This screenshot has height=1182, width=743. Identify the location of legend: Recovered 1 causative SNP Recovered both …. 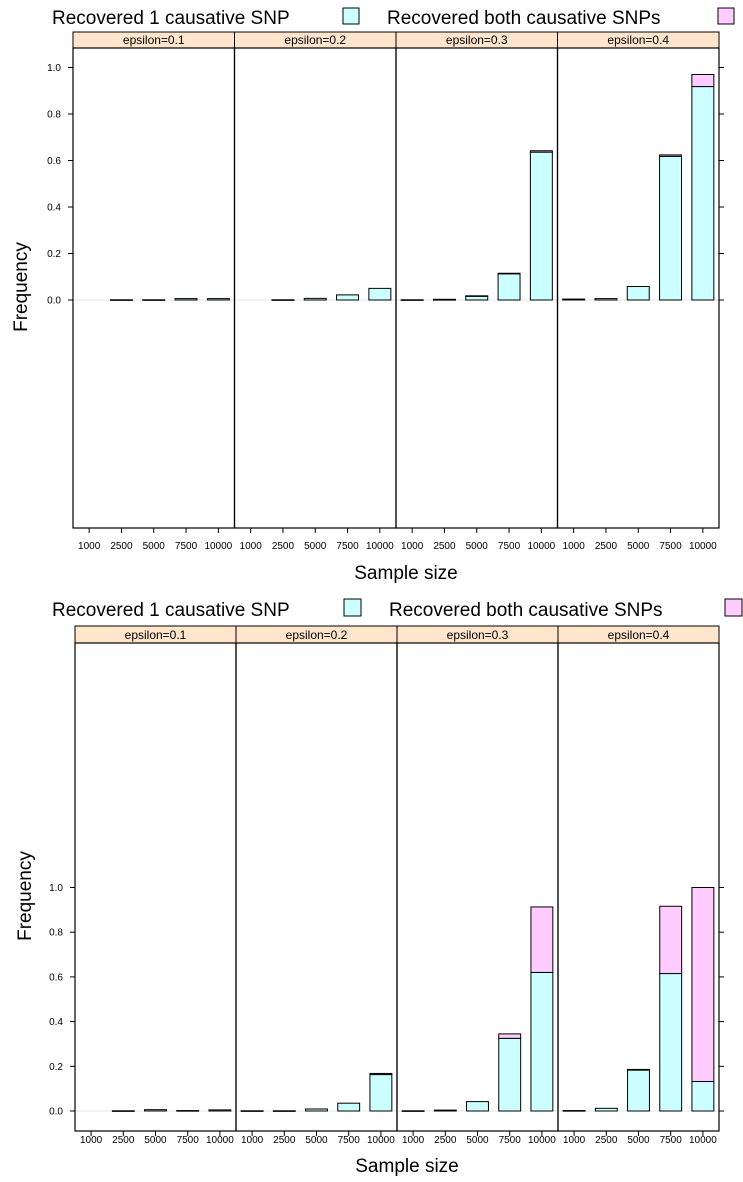
(393, 18).